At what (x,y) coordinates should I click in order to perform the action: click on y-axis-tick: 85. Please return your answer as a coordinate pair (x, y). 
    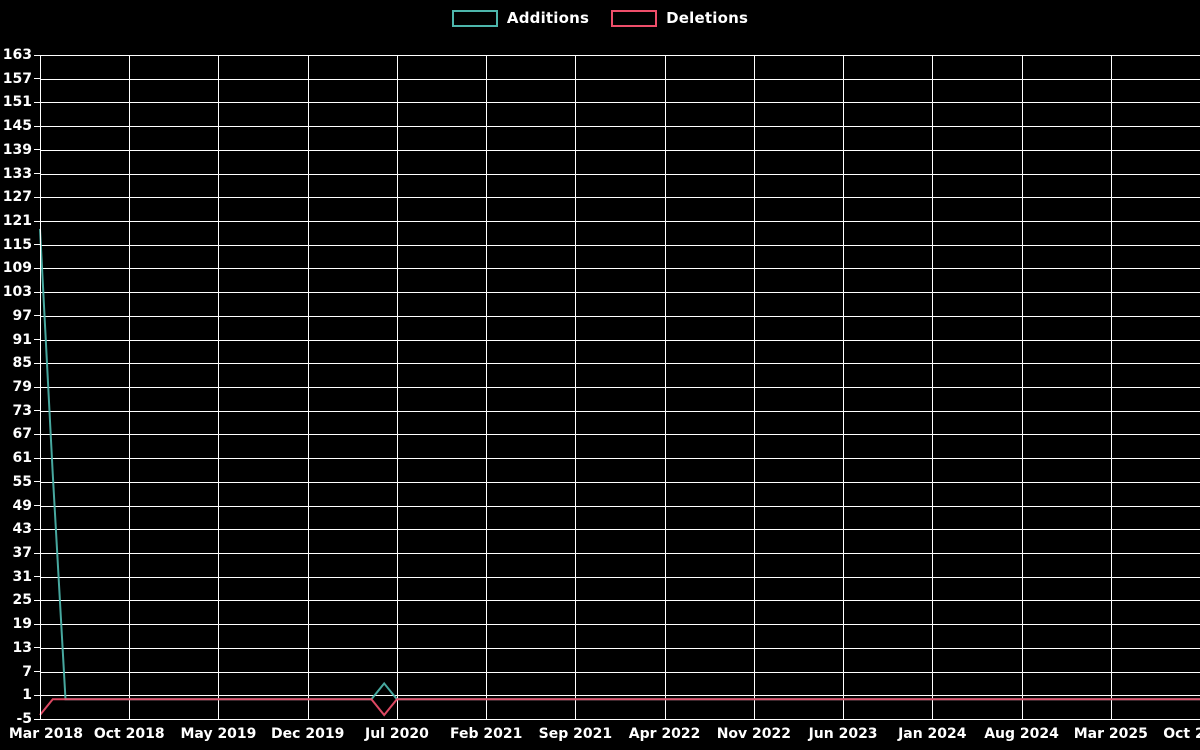
    Looking at the image, I should click on (20, 363).